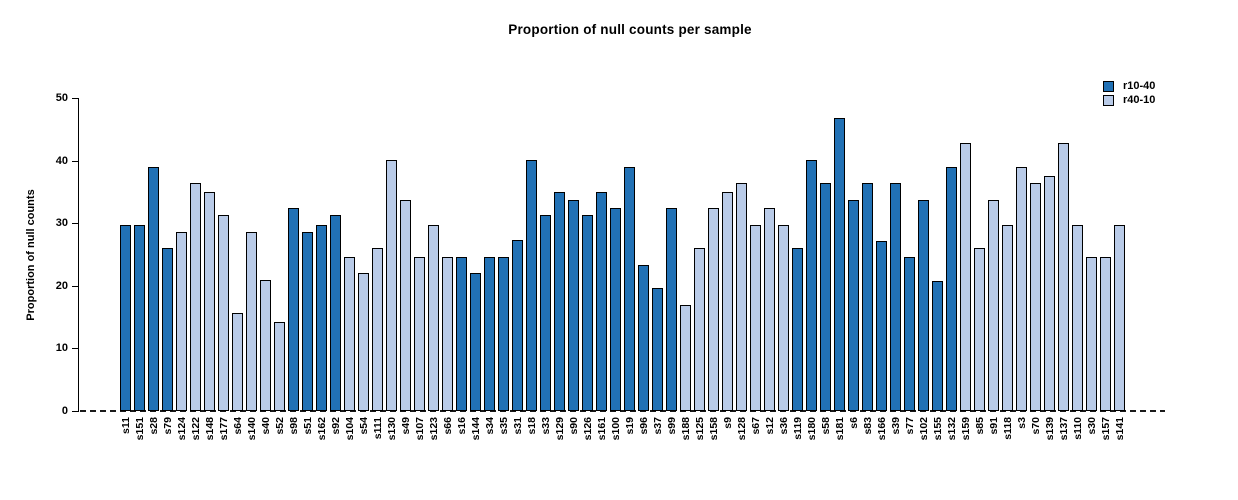 This screenshot has height=500, width=1238. What do you see at coordinates (727, 301) in the screenshot?
I see `bar-s9` at bounding box center [727, 301].